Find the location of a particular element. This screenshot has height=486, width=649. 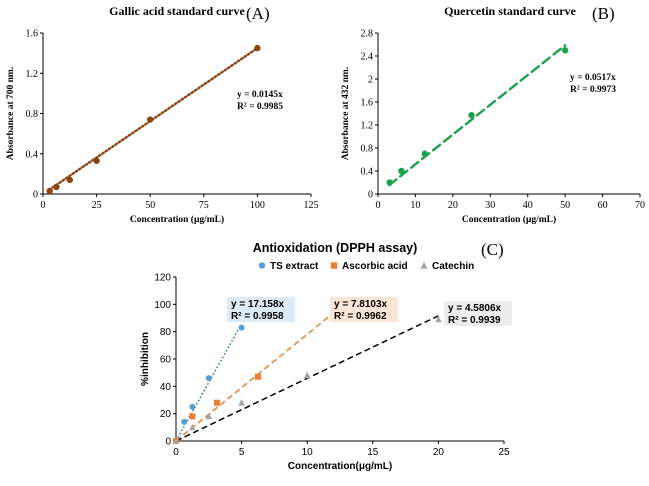

chart-a-y-tick-label: 0.4 is located at coordinates (32, 154).